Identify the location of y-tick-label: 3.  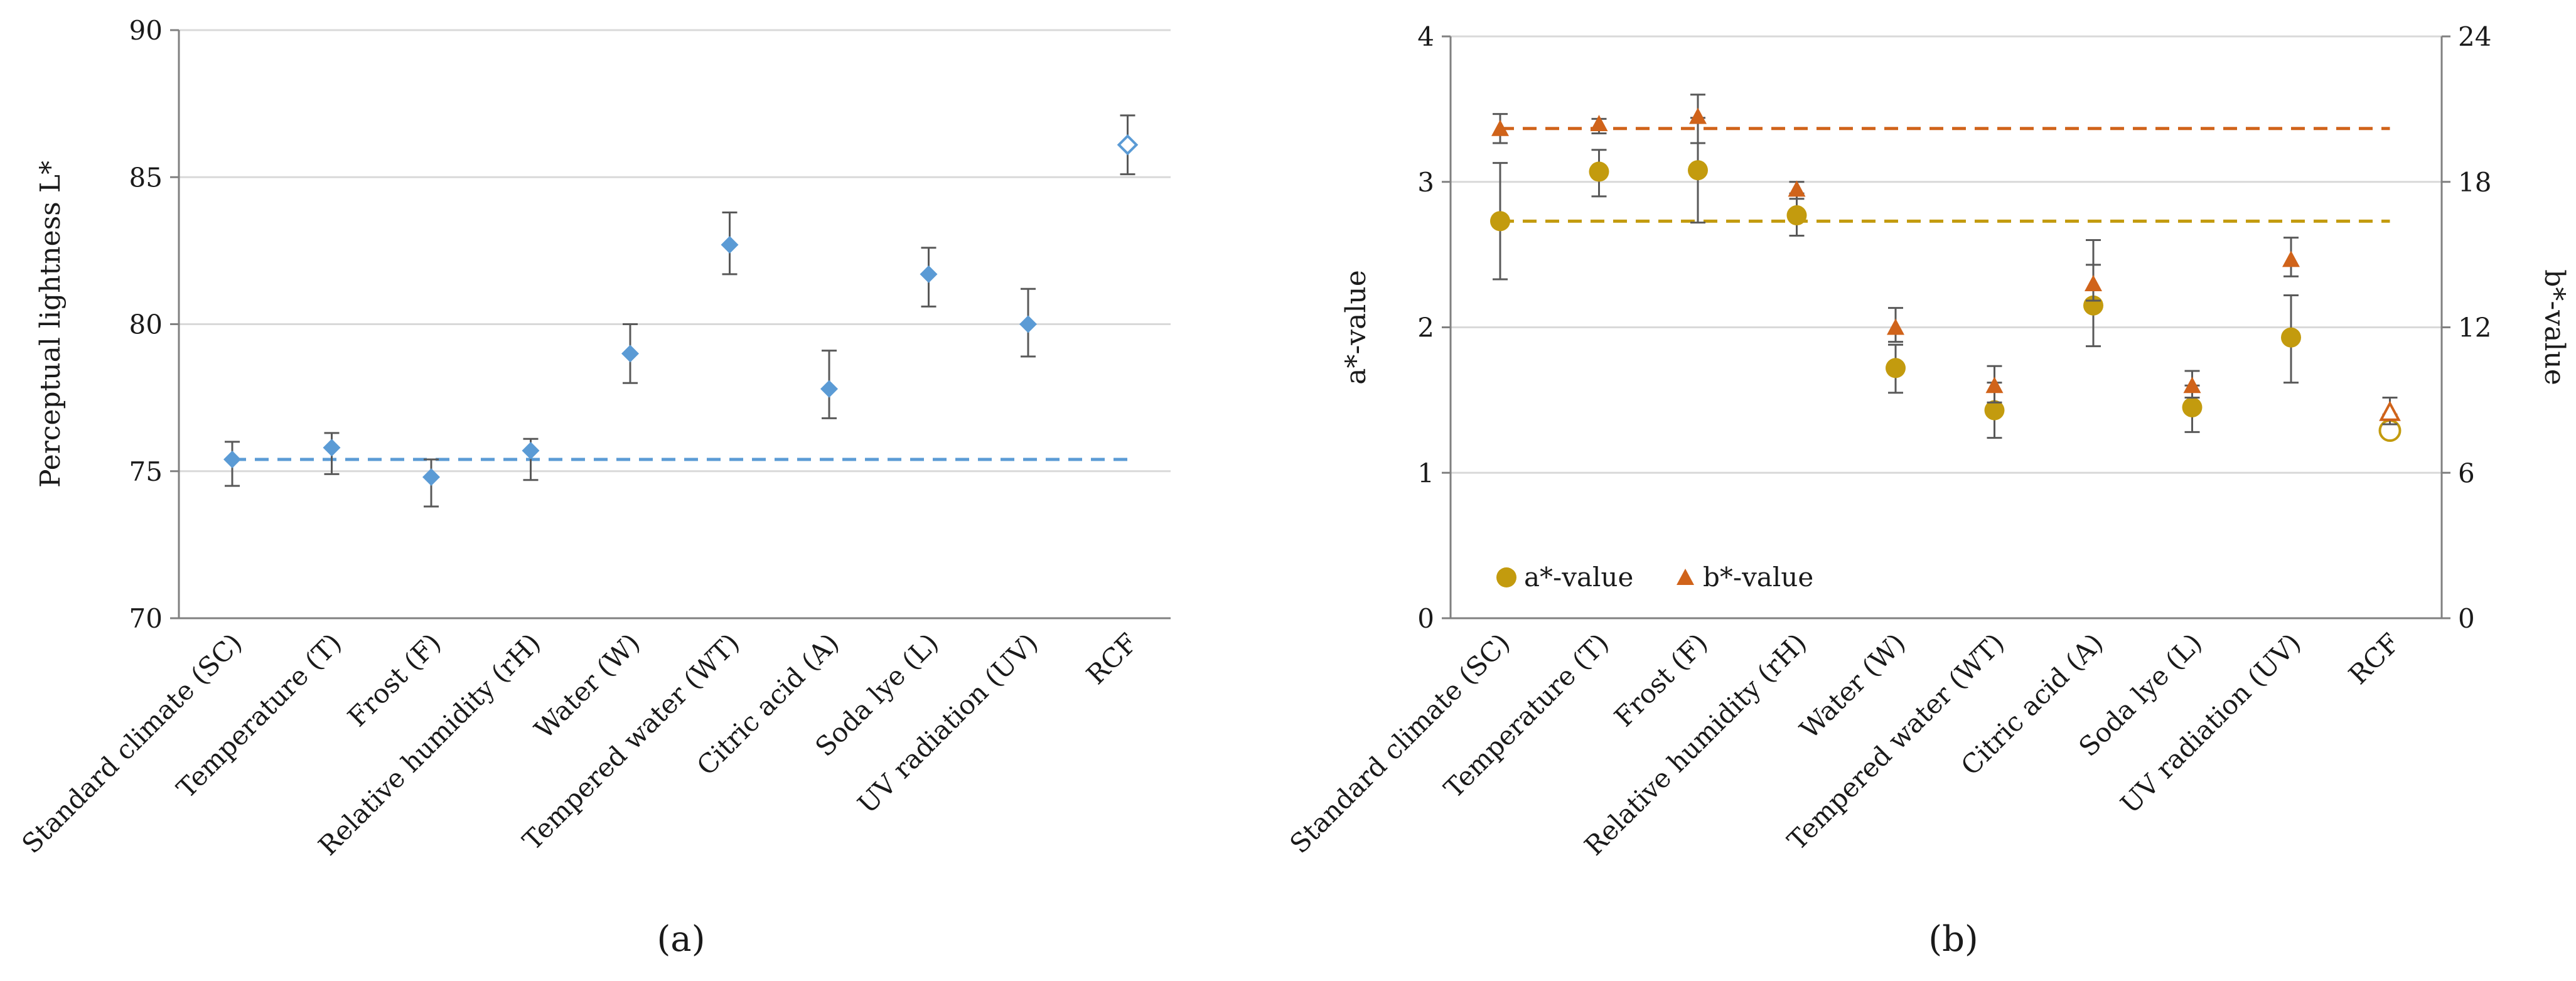
(1425, 182).